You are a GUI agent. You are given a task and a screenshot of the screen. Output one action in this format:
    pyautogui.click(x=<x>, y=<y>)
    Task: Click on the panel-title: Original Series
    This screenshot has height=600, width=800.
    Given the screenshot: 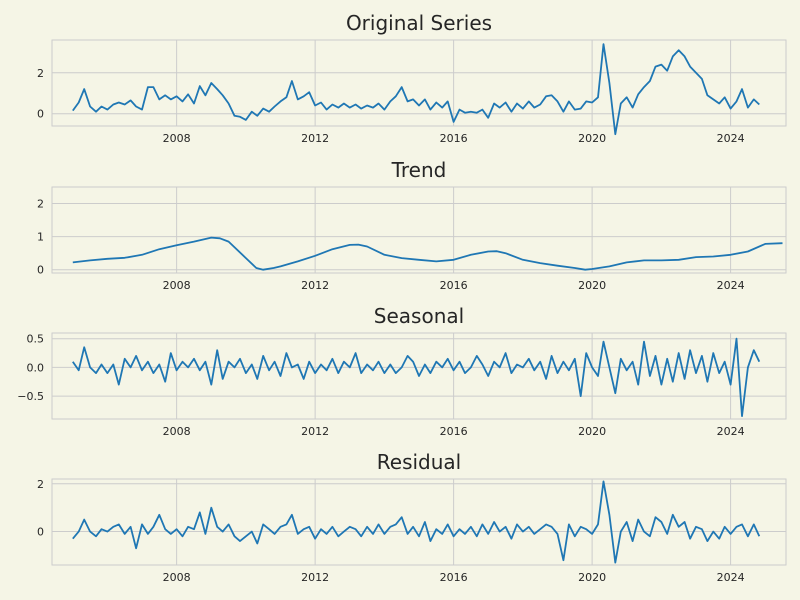 What is the action you would take?
    pyautogui.click(x=419, y=23)
    